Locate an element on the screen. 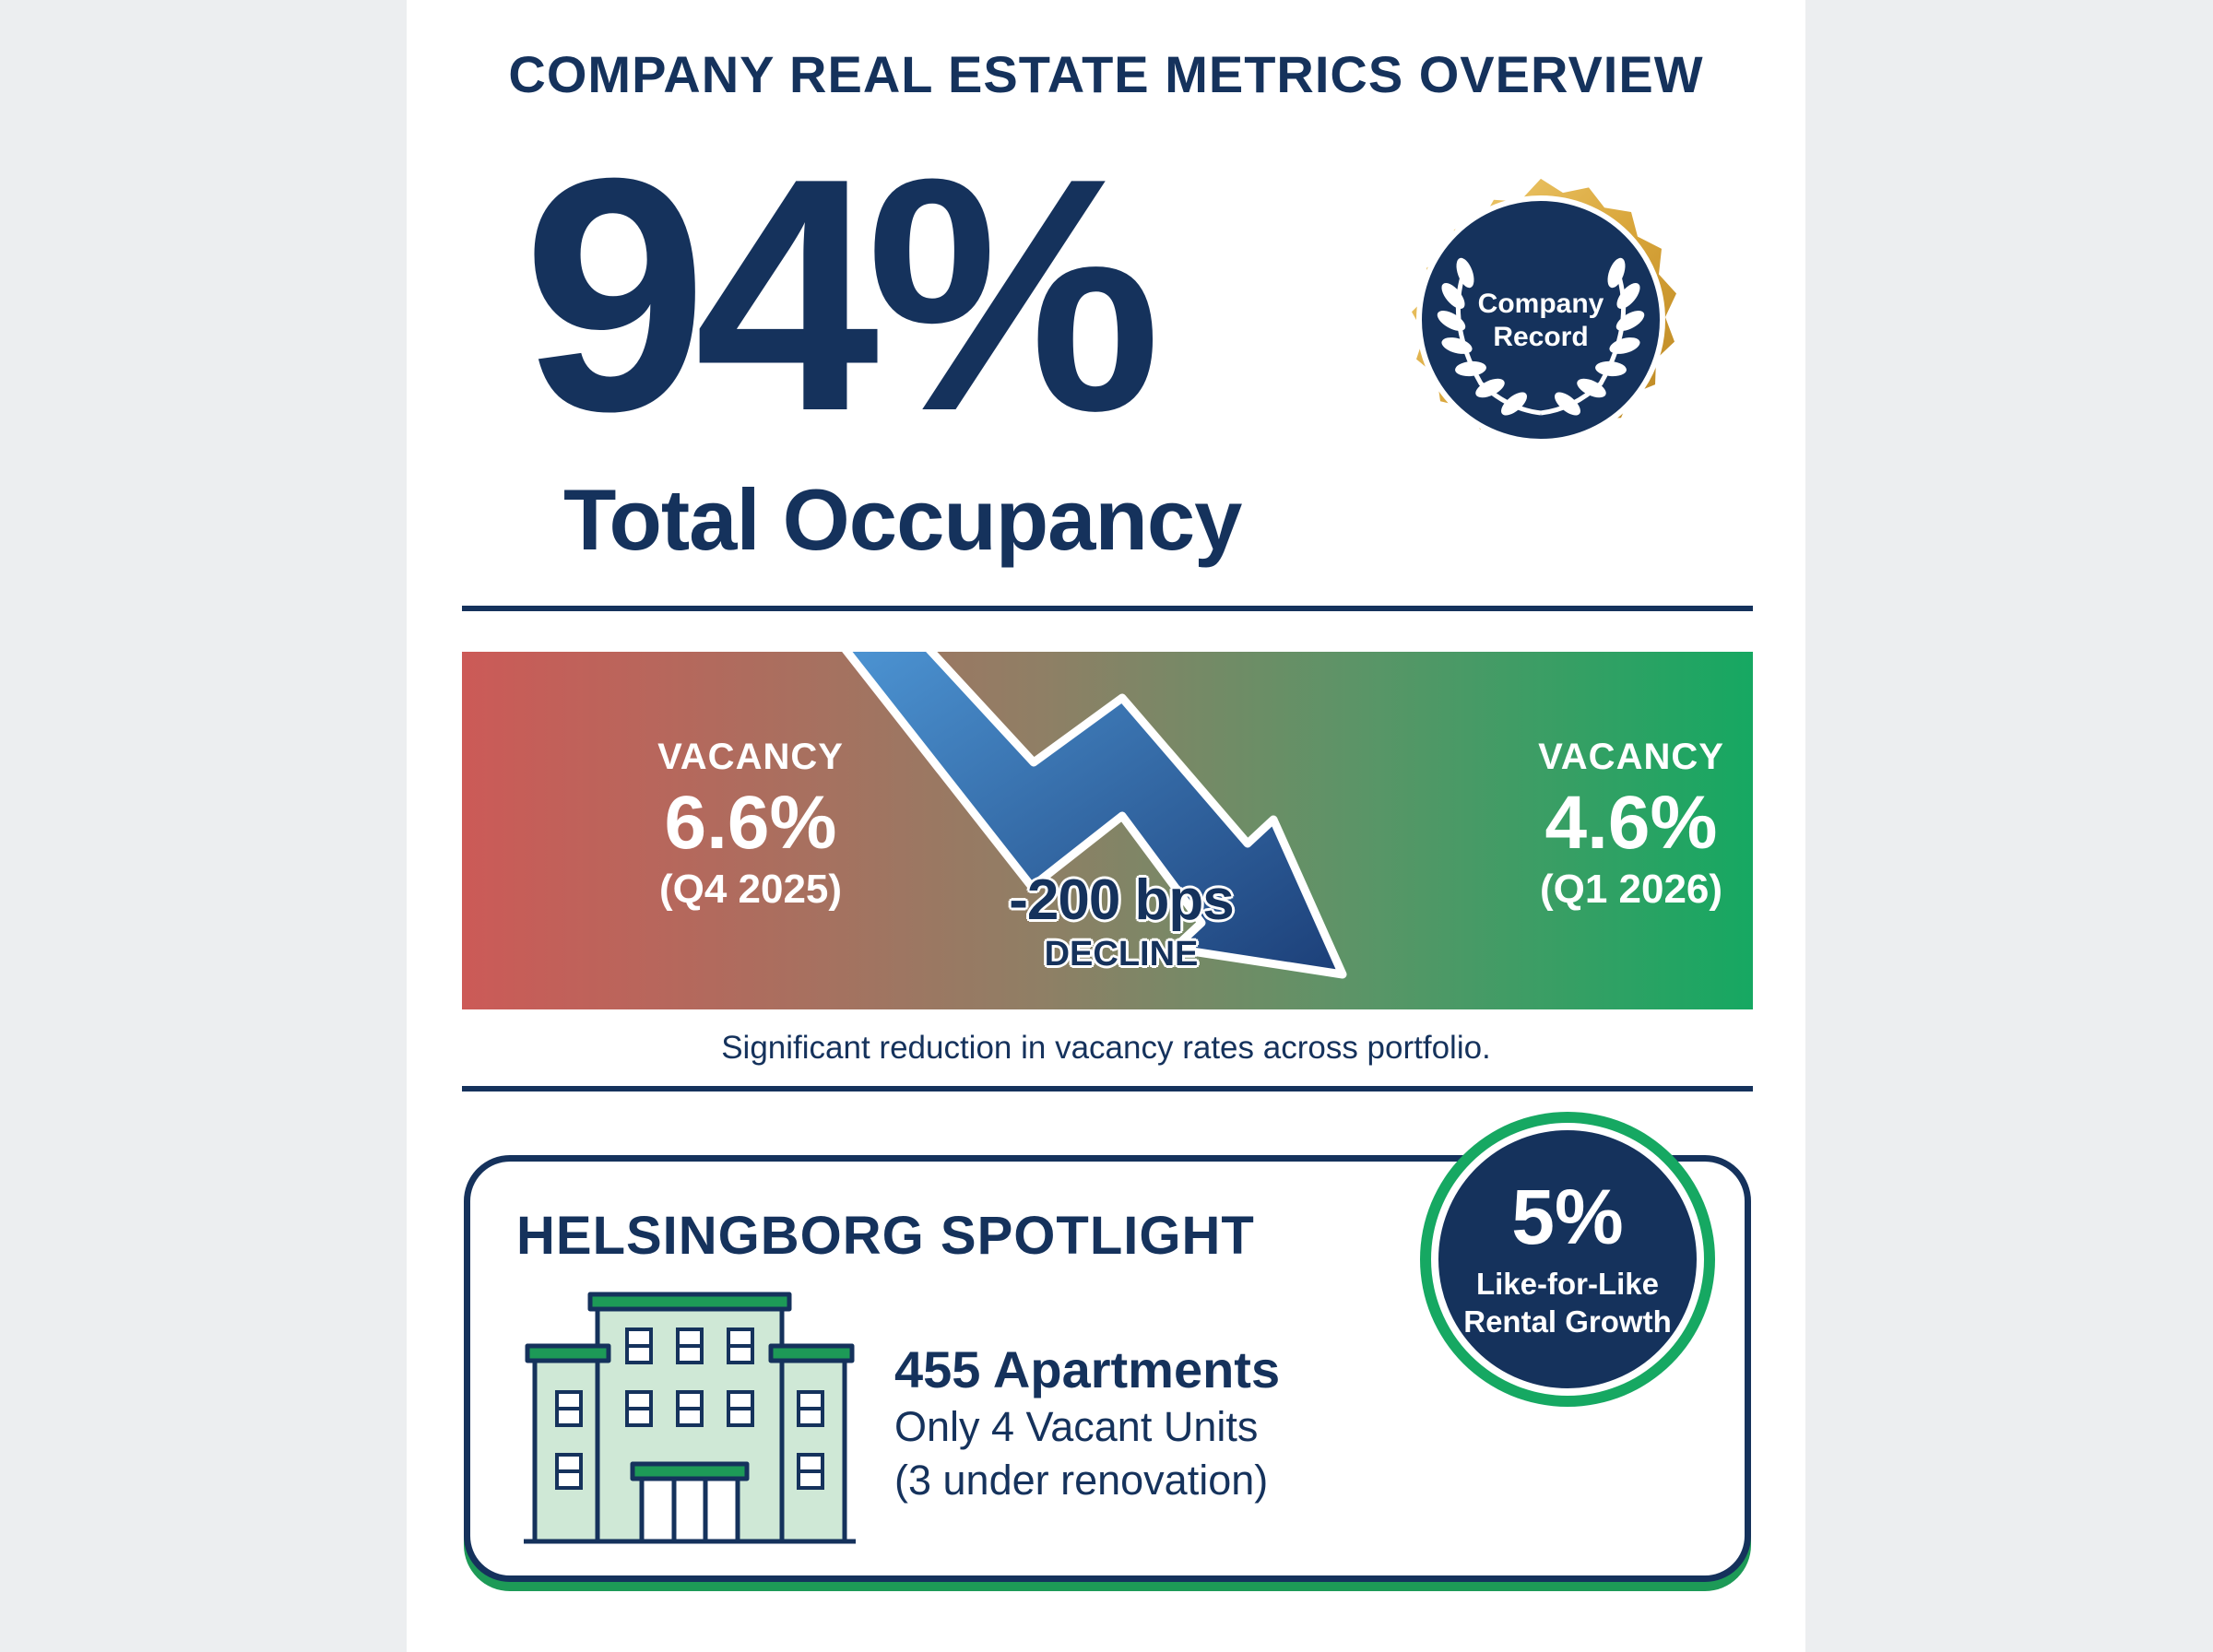  vacancy-after-value: 4.6% is located at coordinates (1631, 823).